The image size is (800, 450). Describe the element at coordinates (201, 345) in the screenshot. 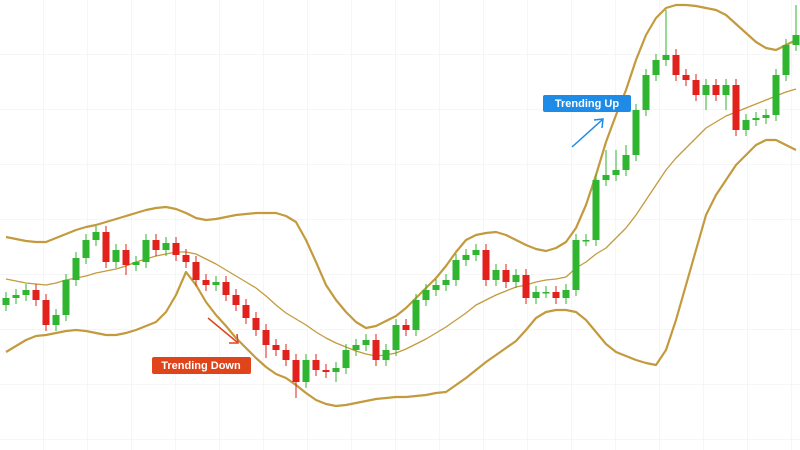

I see `annotation-down: Trending Down` at that location.